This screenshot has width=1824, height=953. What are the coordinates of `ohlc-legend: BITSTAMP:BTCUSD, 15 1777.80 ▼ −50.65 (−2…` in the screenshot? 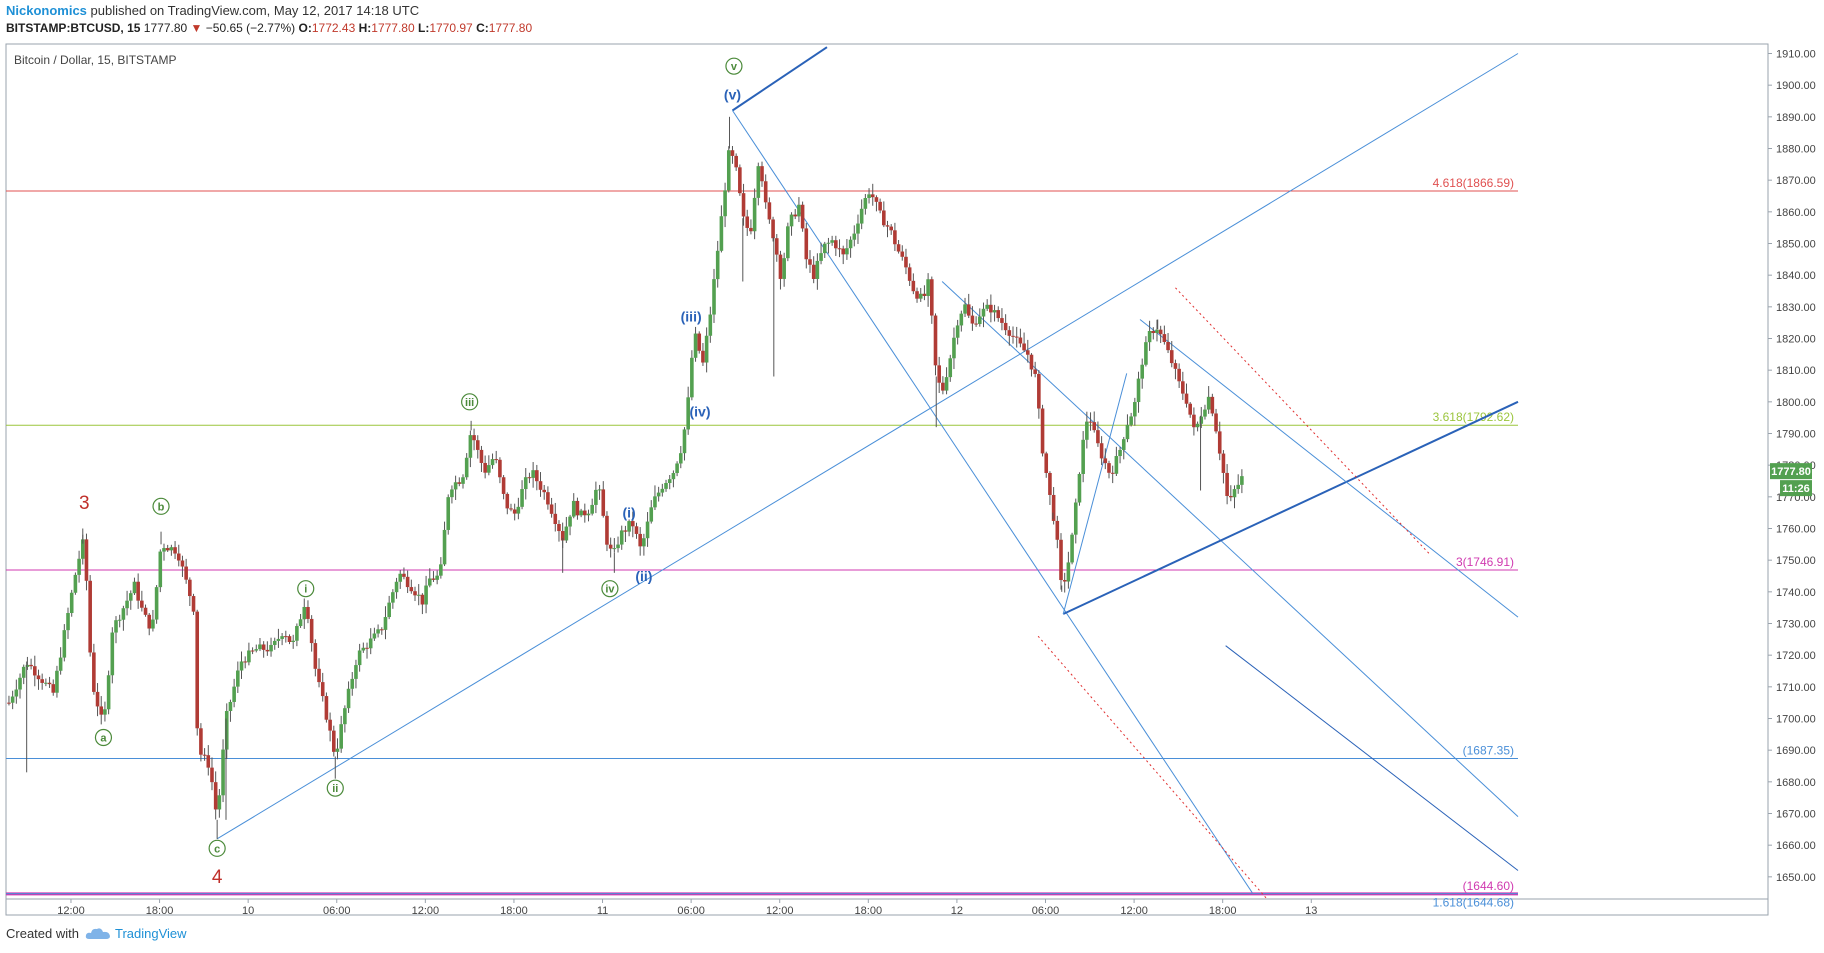 It's located at (269, 28).